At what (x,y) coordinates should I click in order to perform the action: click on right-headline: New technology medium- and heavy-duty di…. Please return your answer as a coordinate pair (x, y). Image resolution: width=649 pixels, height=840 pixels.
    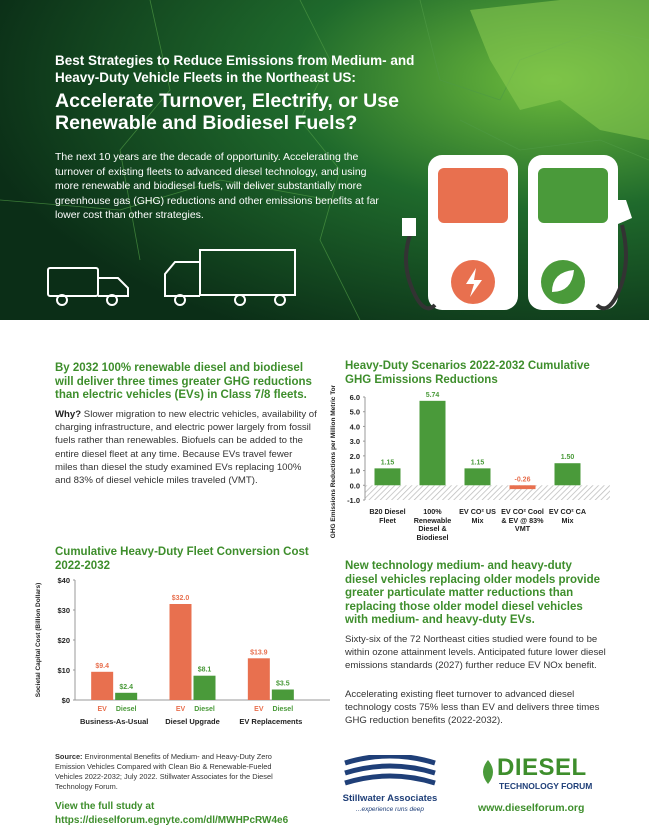
    Looking at the image, I should click on (473, 593).